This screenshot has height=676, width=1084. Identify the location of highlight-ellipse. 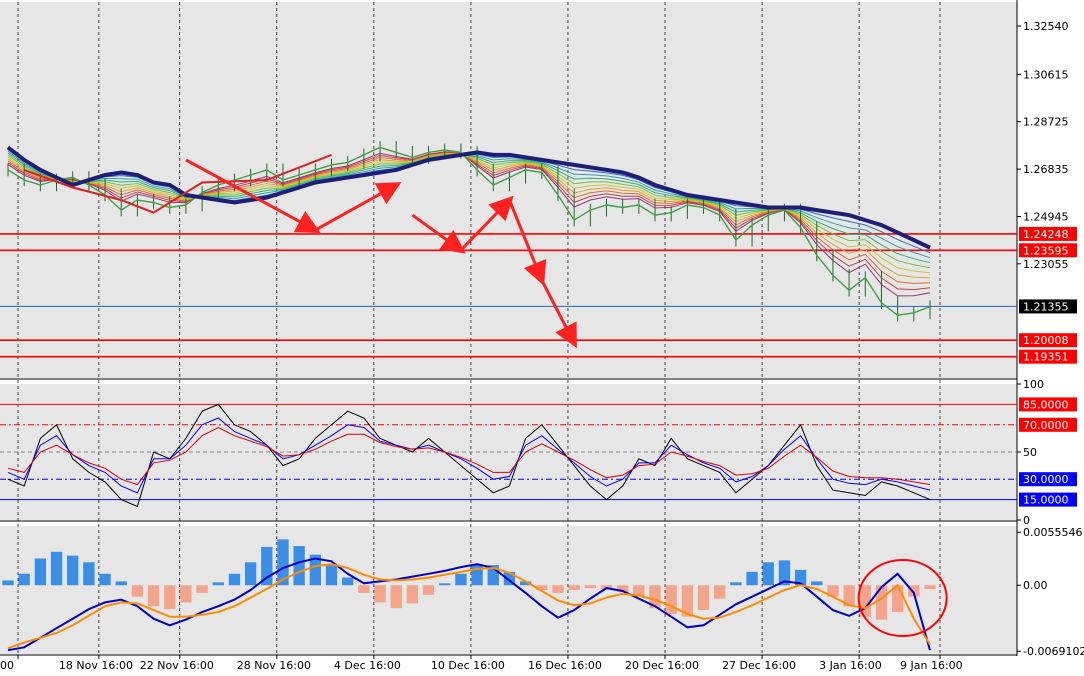
(902, 598).